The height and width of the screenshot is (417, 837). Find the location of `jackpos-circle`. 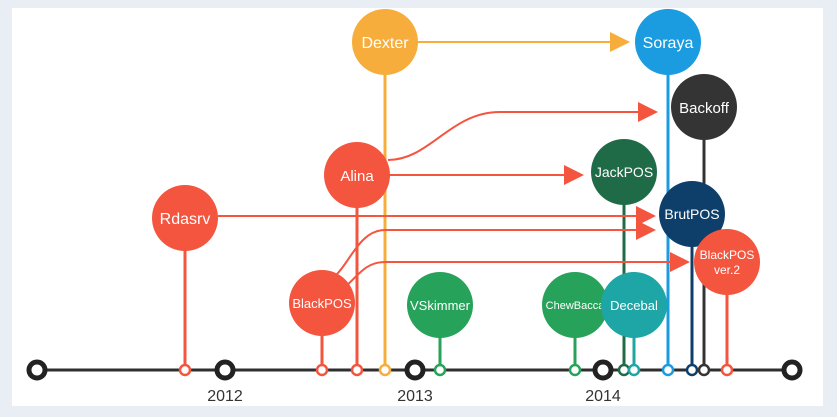

jackpos-circle is located at coordinates (624, 172).